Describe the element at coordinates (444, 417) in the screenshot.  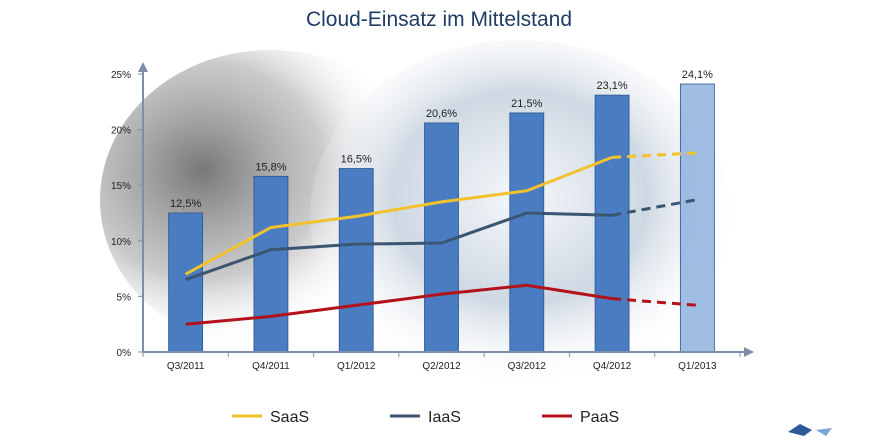
I see `legend-label-iaas: IaaS` at that location.